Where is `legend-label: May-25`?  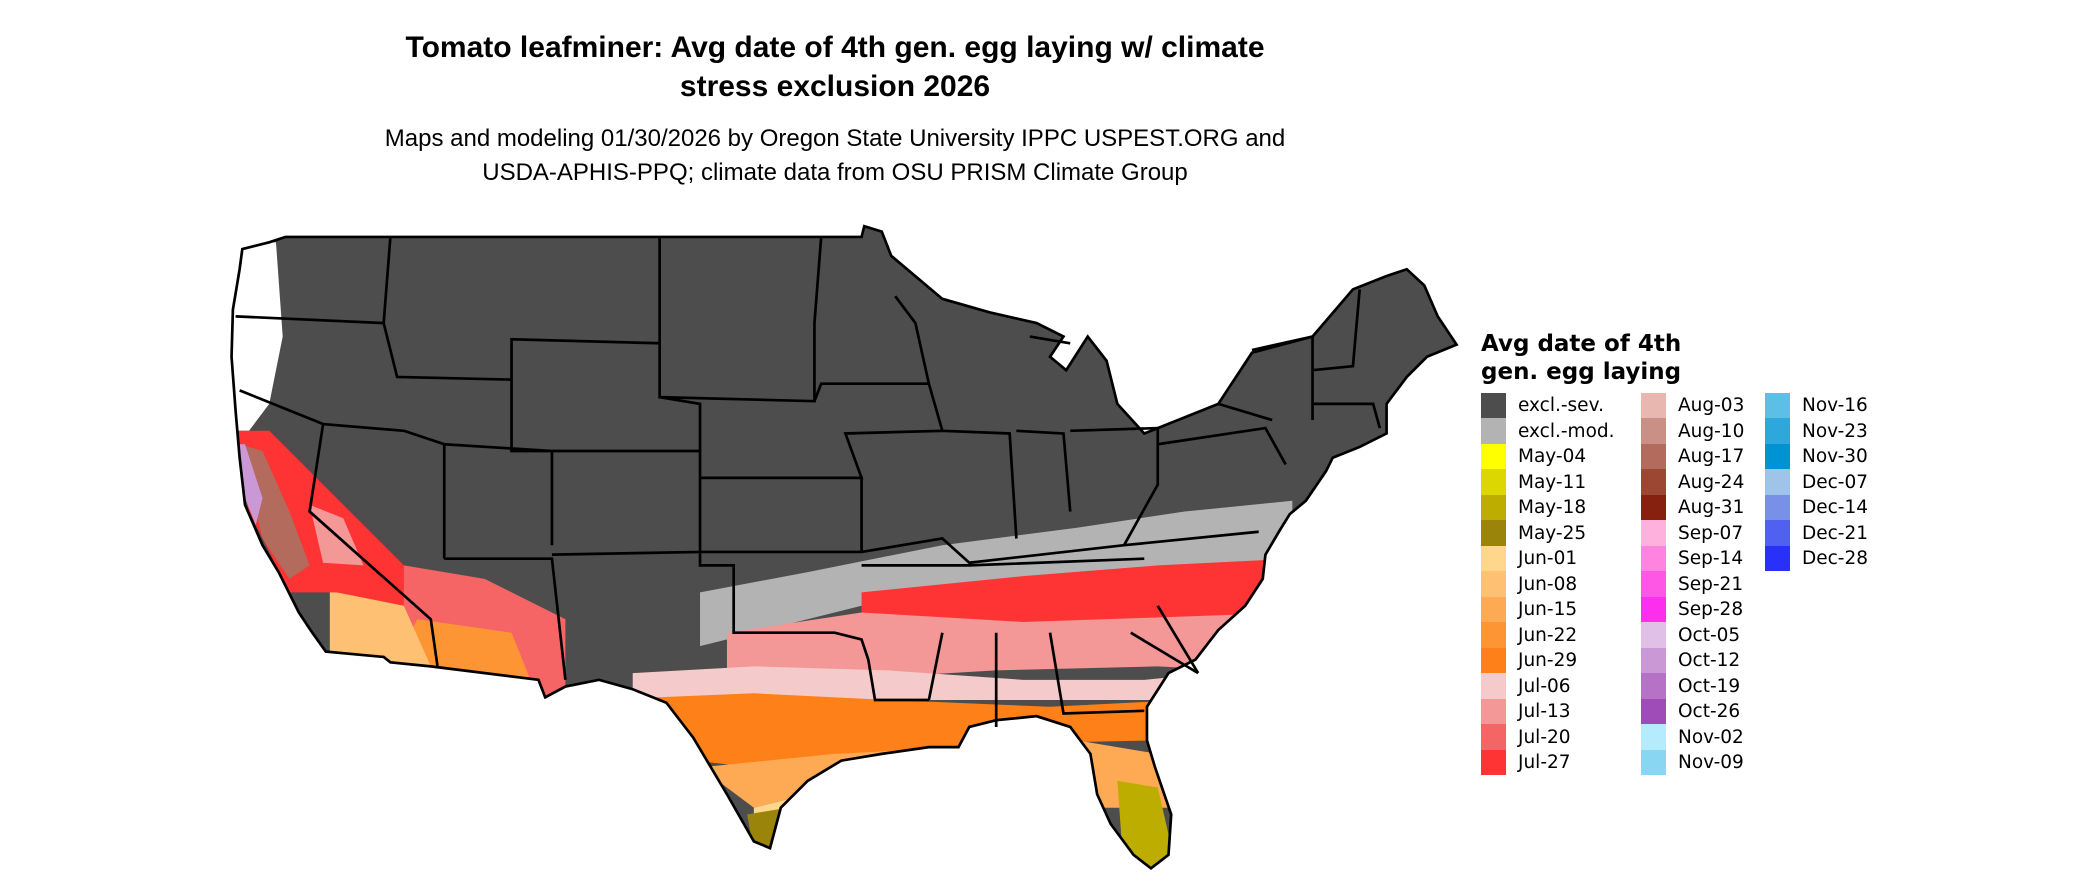 legend-label: May-25 is located at coordinates (1552, 533).